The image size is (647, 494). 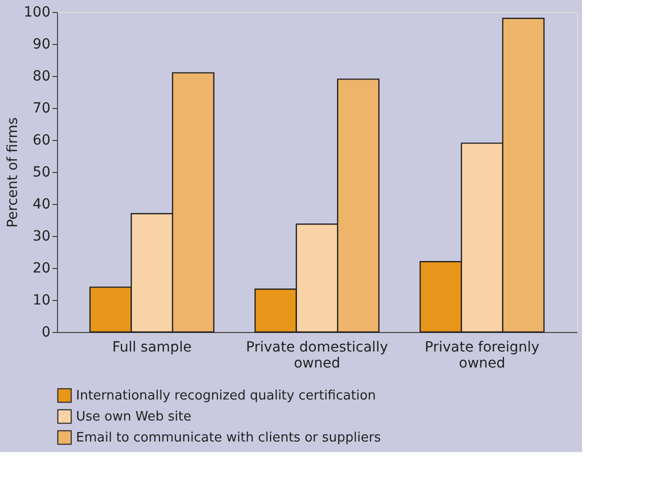 What do you see at coordinates (317, 356) in the screenshot?
I see `x-tick-label: Private domestically owned` at bounding box center [317, 356].